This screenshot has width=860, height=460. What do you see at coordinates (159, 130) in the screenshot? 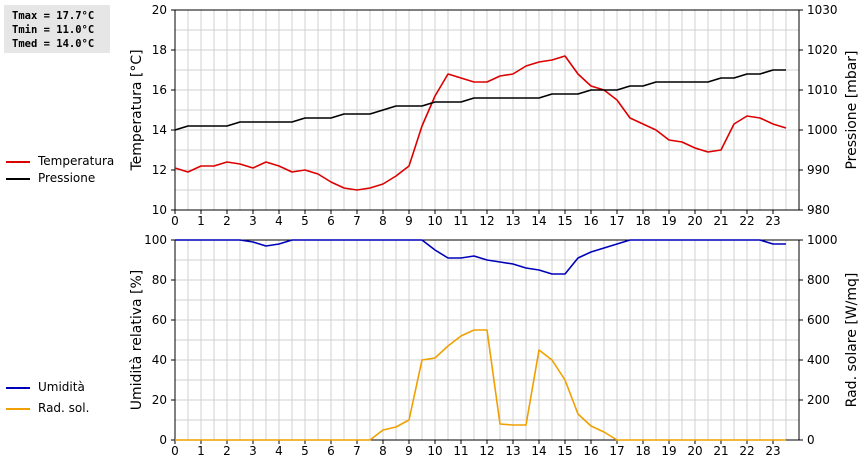
I see `y-tick-label: 14` at bounding box center [159, 130].